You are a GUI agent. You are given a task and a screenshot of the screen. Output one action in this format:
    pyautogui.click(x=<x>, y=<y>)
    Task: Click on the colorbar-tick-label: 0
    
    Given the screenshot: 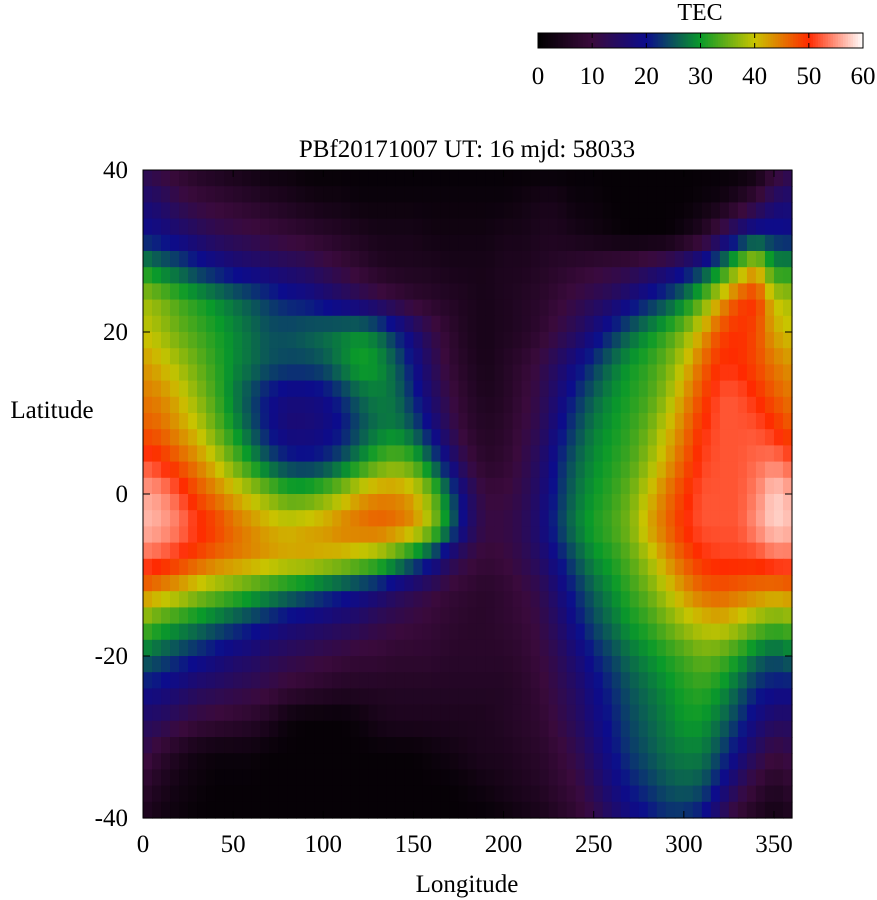 What is the action you would take?
    pyautogui.click(x=538, y=76)
    